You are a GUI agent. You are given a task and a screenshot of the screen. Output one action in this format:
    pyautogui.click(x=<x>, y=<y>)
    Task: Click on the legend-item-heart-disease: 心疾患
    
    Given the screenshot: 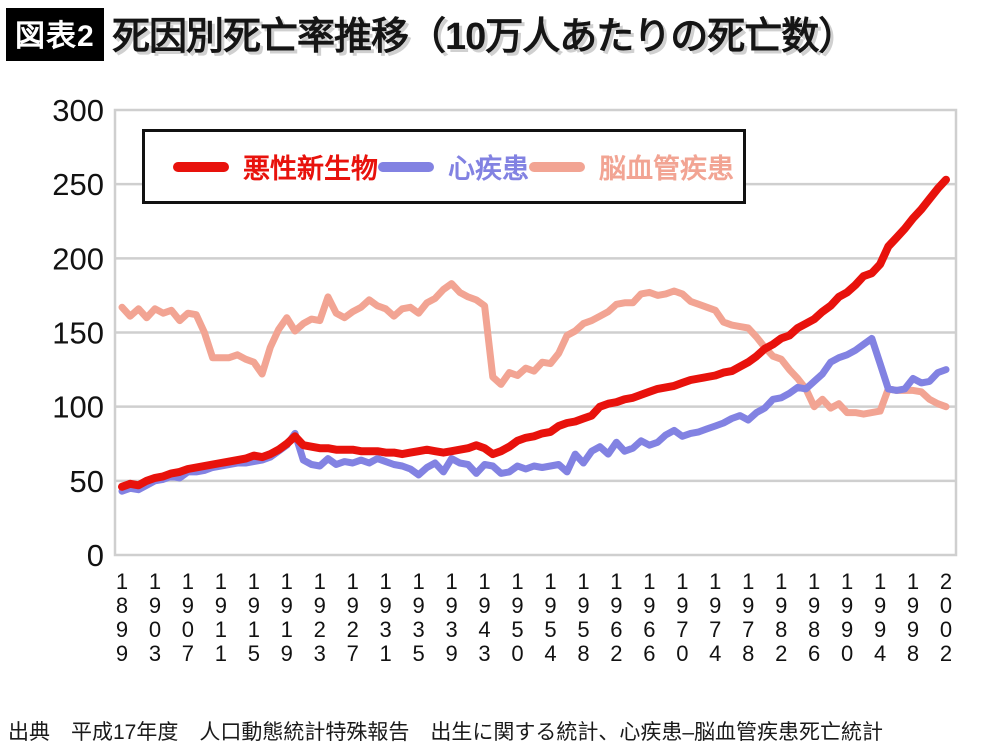 What is the action you would take?
    pyautogui.click(x=453, y=166)
    